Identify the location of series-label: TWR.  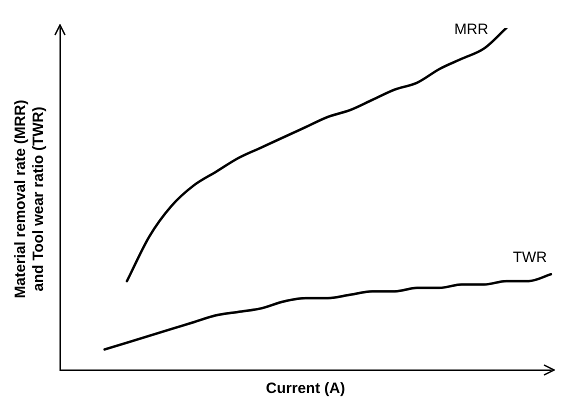
(530, 257).